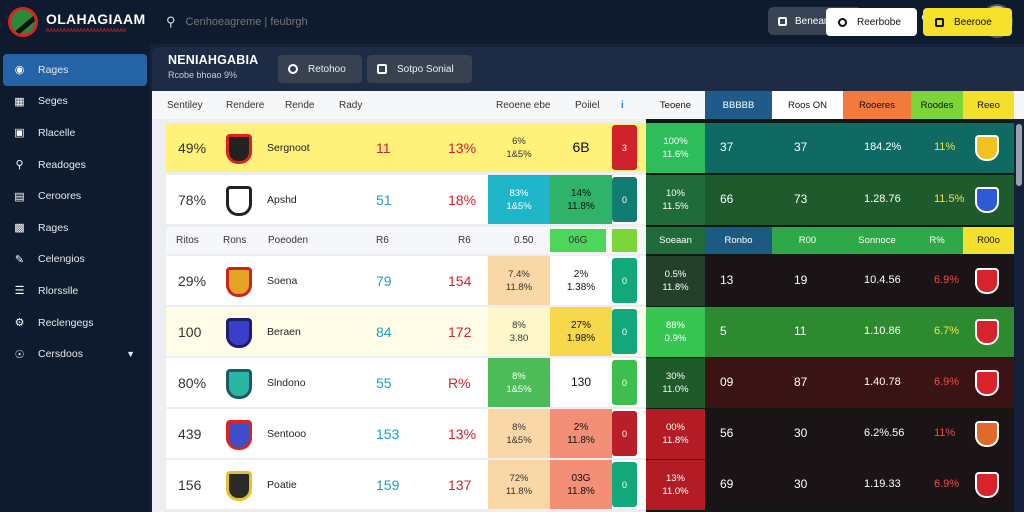 The image size is (1024, 512). Describe the element at coordinates (622, 105) in the screenshot. I see `info-icon: i` at that location.